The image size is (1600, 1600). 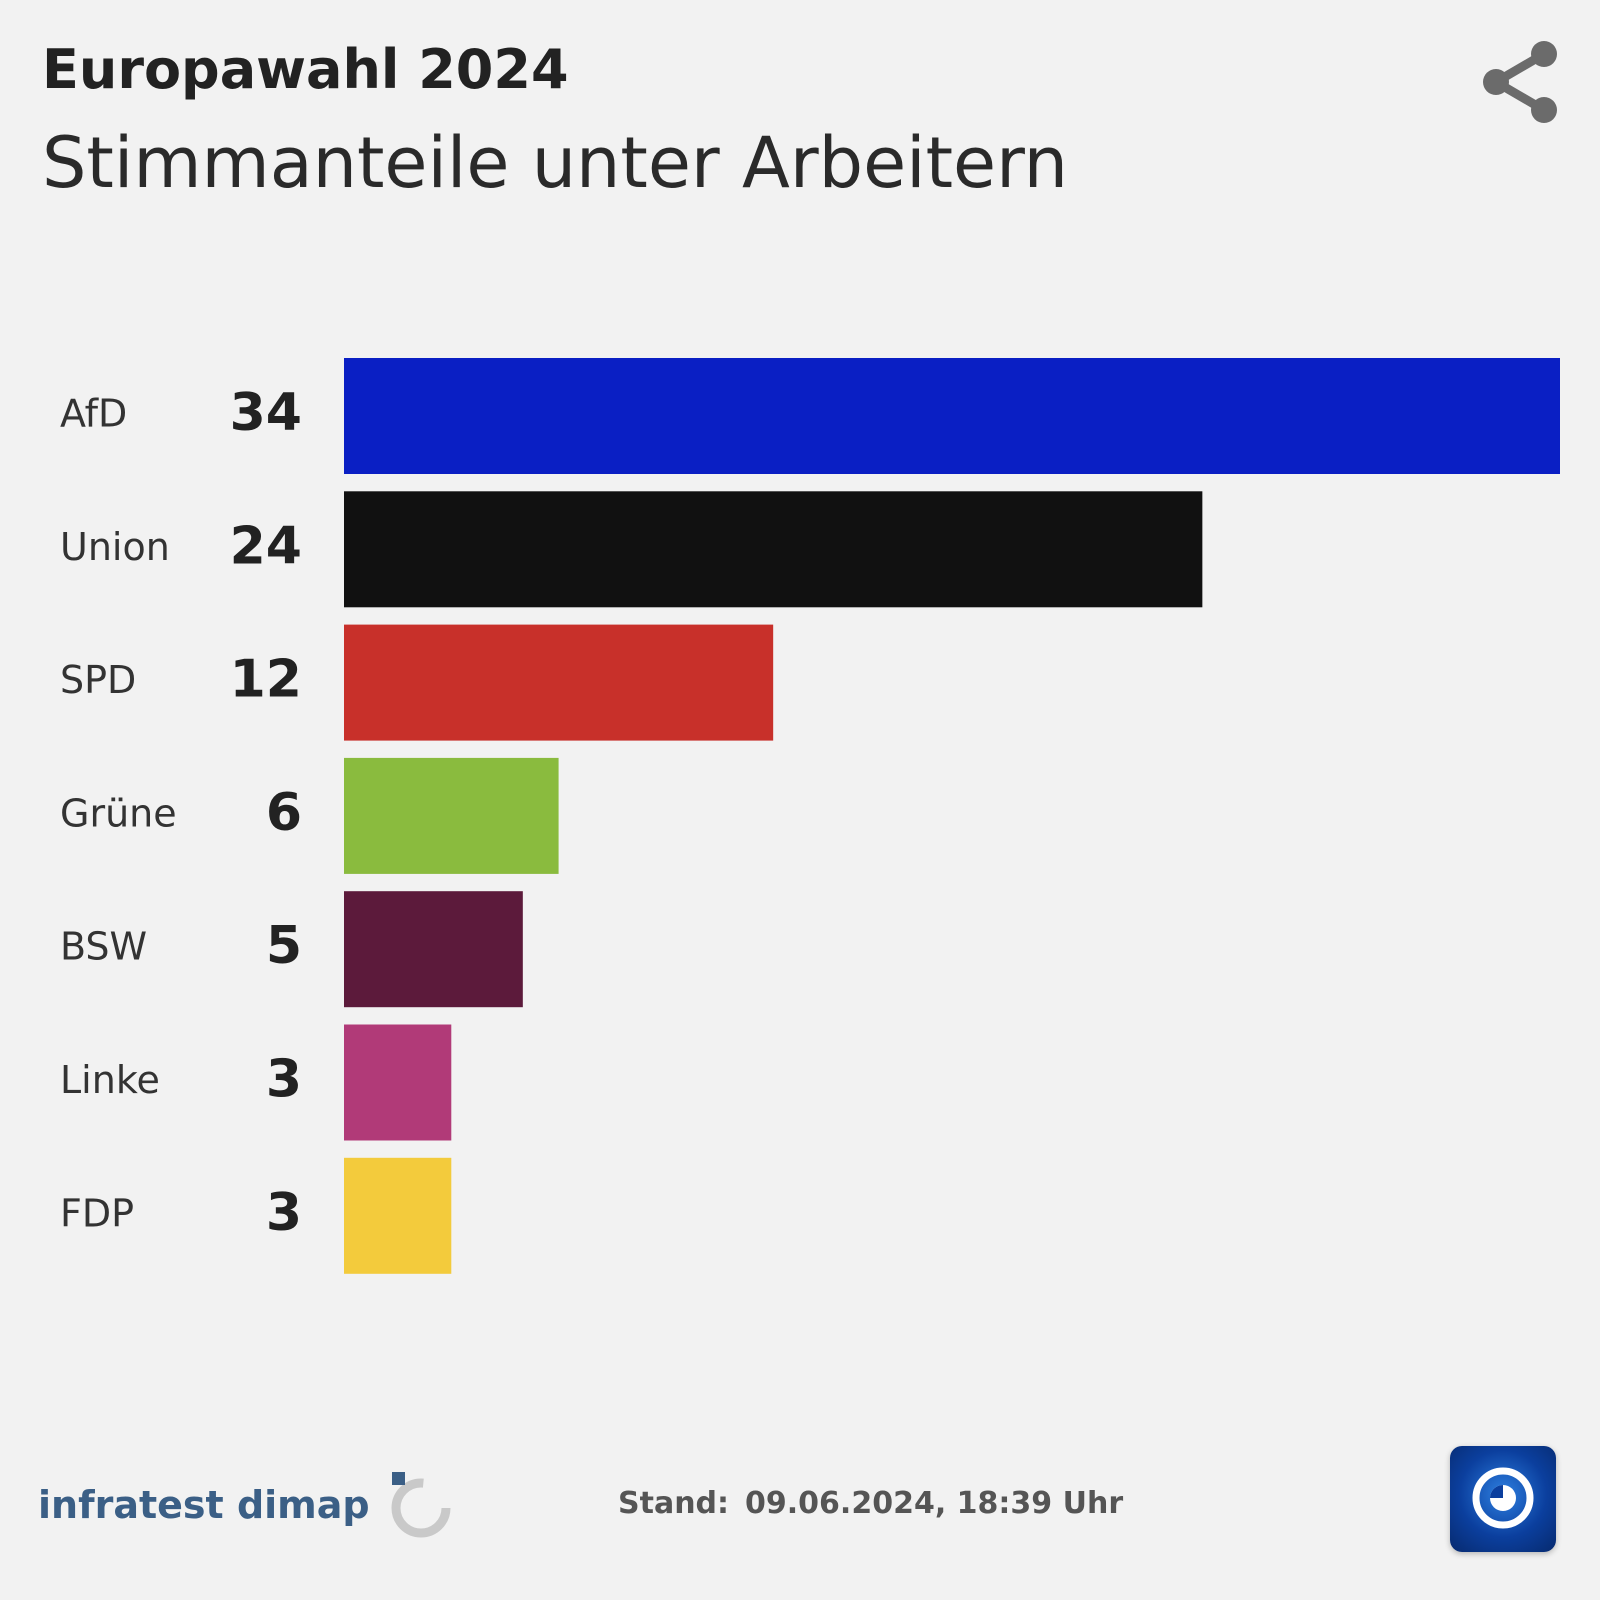 I want to click on timestamp-label: Stand:, so click(x=674, y=1503).